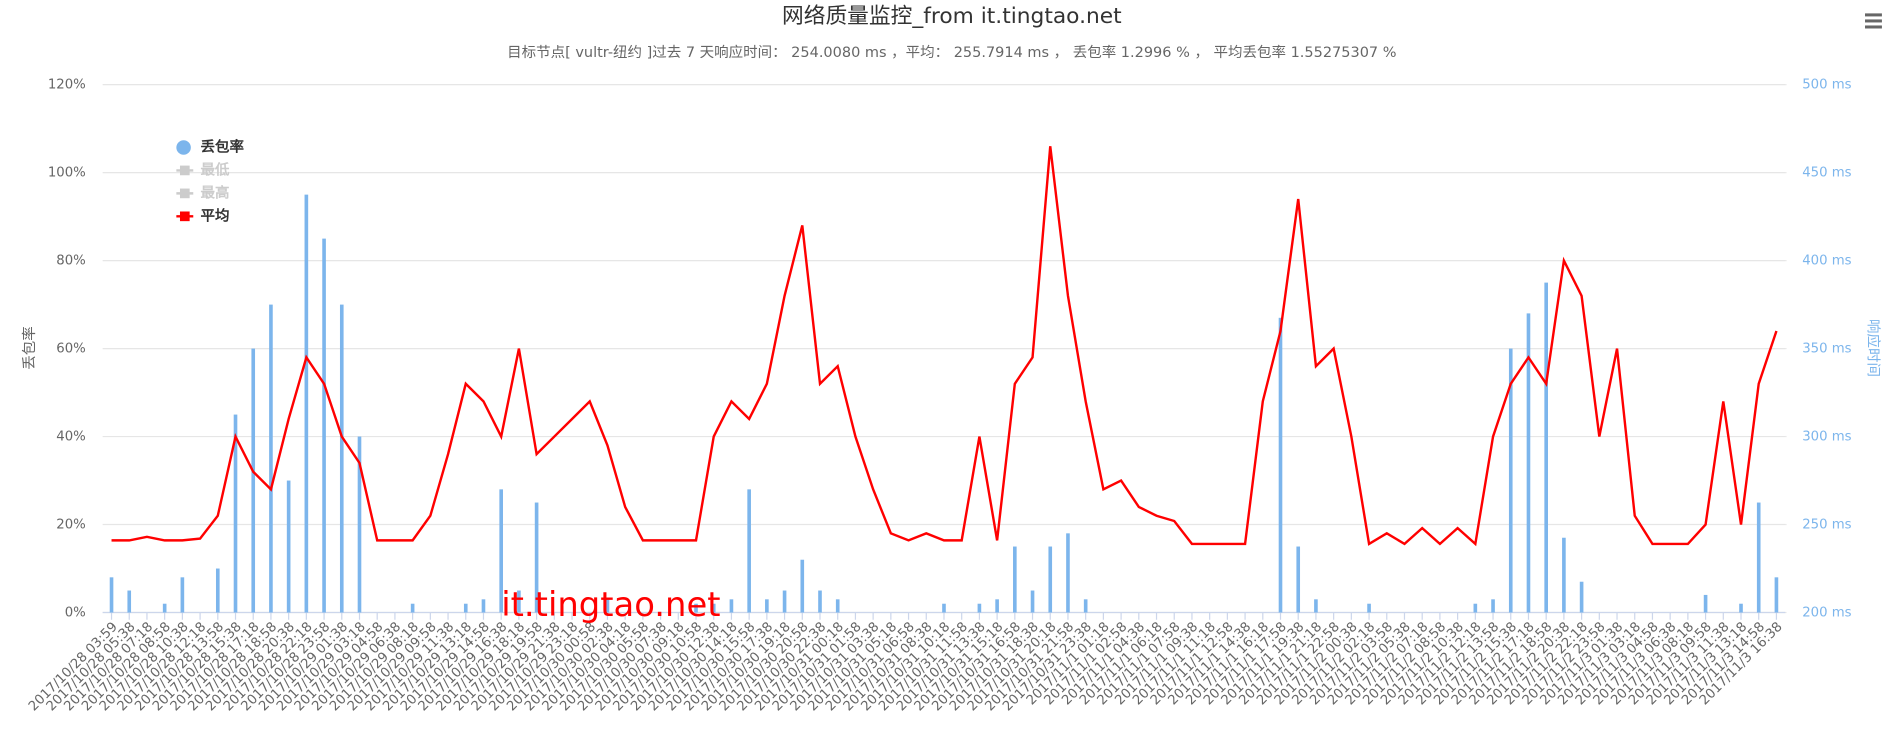  I want to click on y-tick-label: 60%, so click(70, 349).